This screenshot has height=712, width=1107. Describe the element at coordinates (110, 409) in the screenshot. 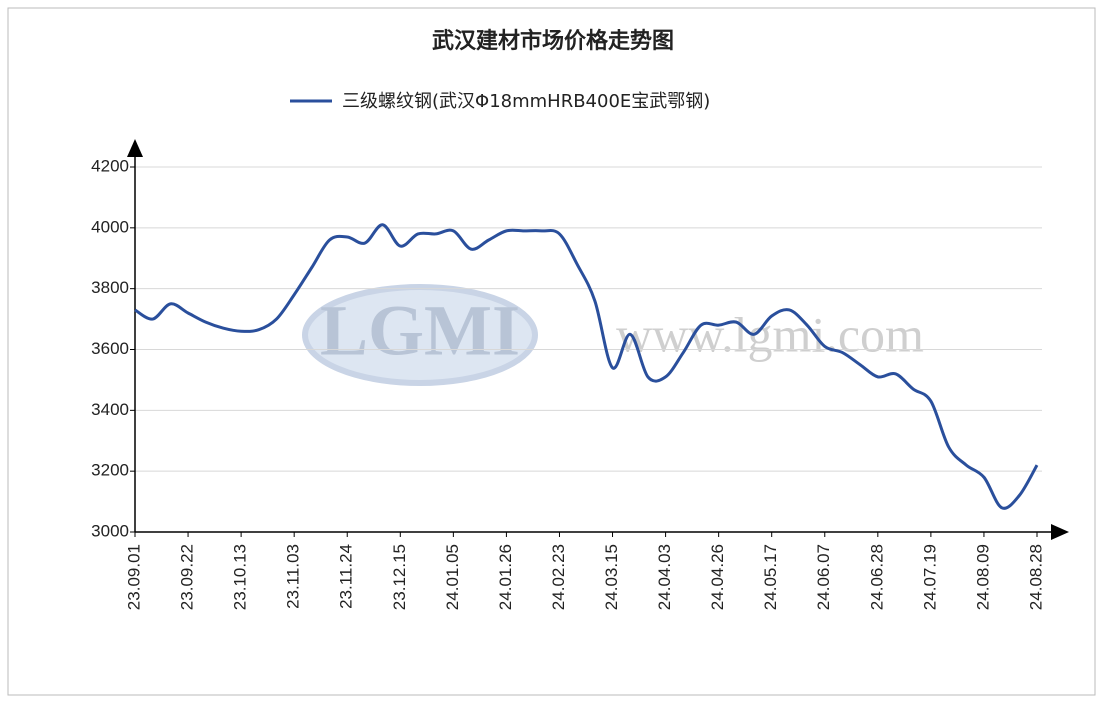

I see `y-tick-label: 3400` at that location.